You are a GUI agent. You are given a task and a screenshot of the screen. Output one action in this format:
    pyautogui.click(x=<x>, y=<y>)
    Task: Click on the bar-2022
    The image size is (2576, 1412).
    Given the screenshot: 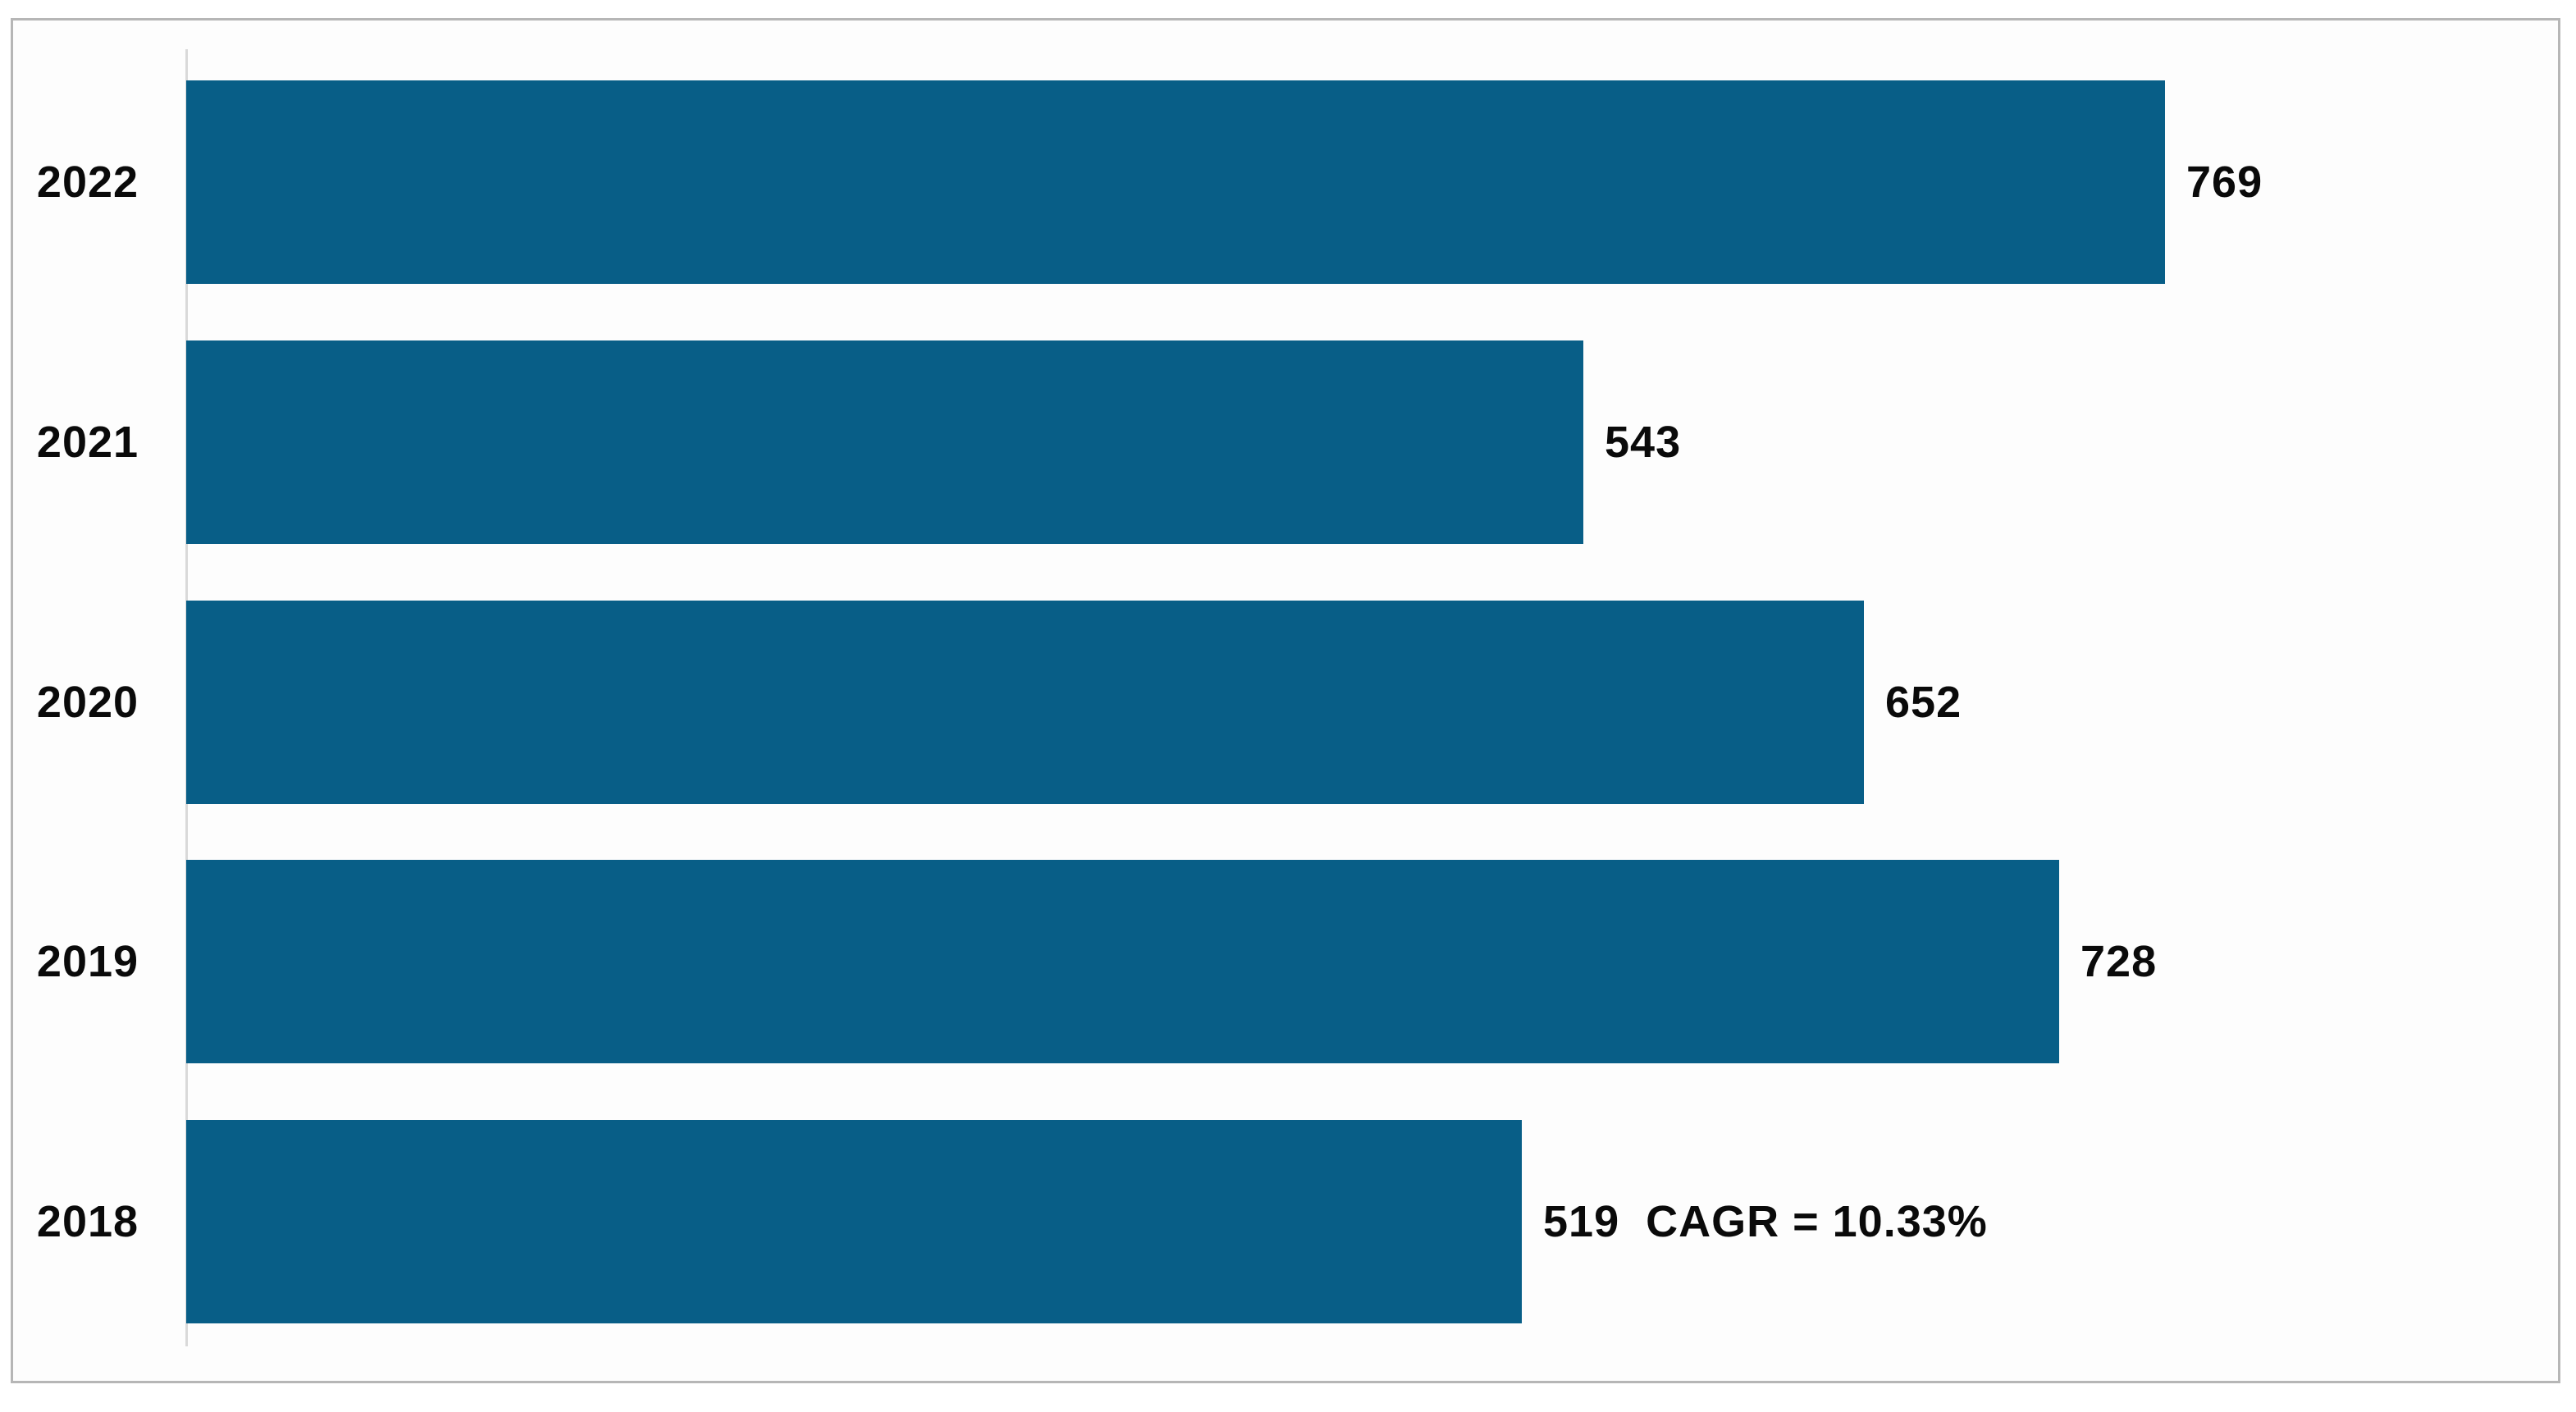 What is the action you would take?
    pyautogui.click(x=1175, y=182)
    